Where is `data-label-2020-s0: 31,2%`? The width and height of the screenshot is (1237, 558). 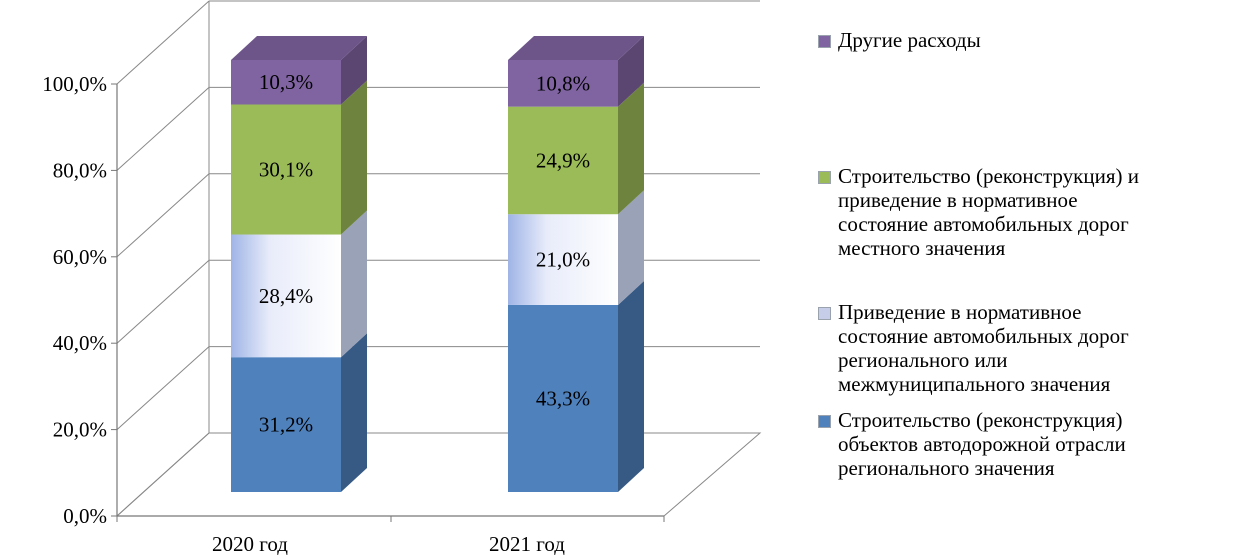
data-label-2020-s0: 31,2% is located at coordinates (286, 425).